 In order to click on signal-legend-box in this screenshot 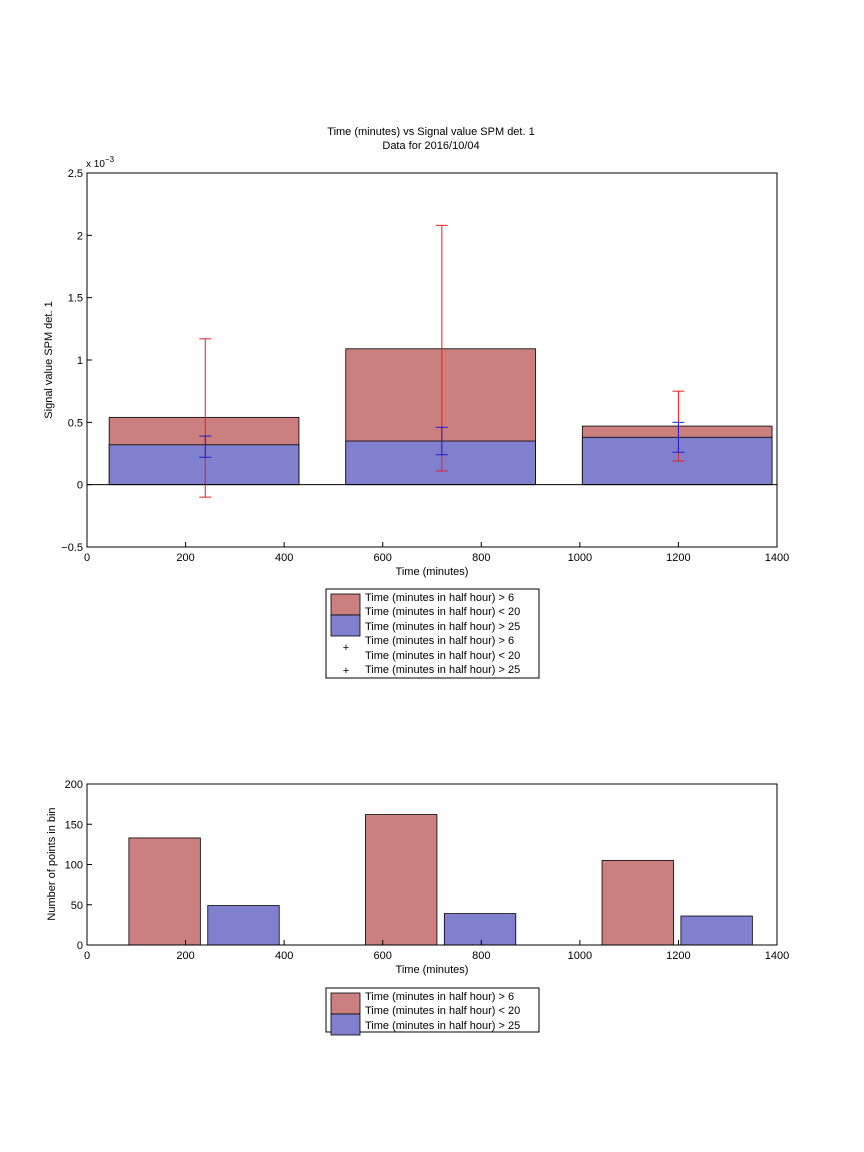, I will do `click(432, 633)`.